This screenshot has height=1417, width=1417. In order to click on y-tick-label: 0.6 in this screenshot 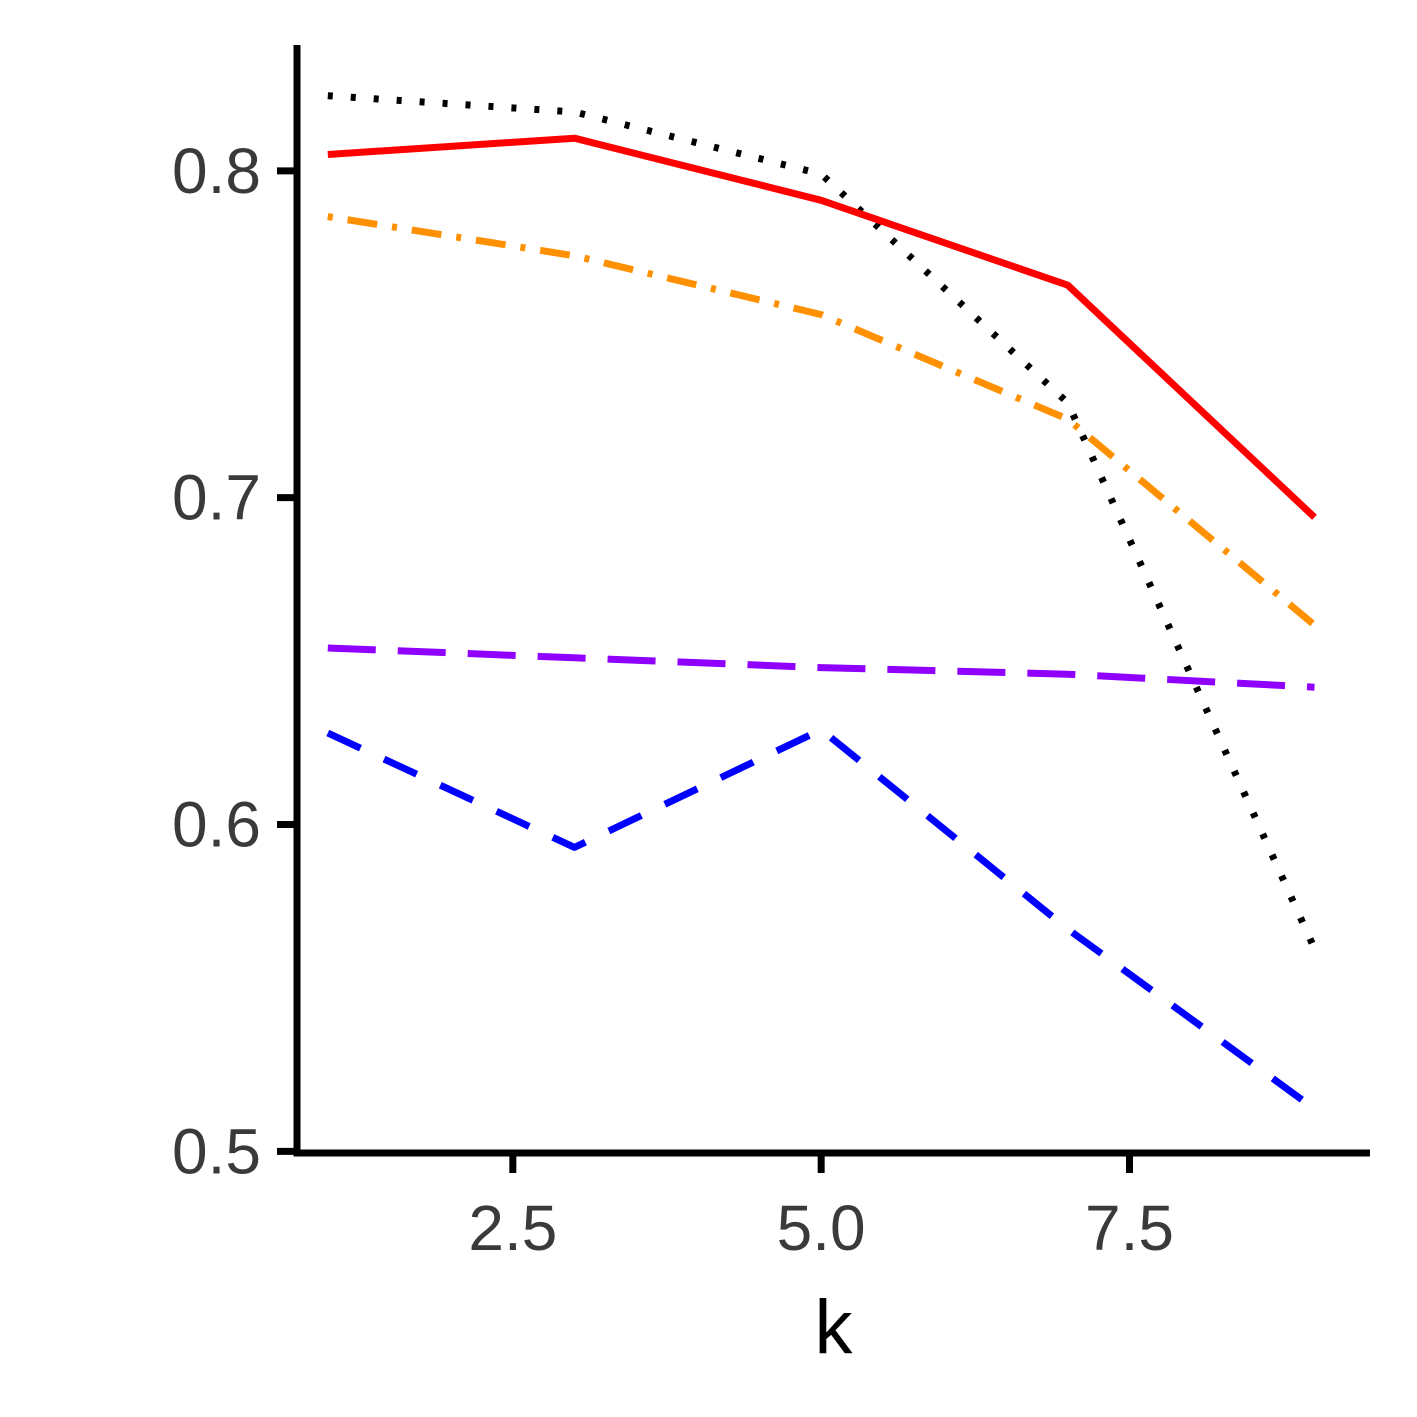, I will do `click(216, 825)`.